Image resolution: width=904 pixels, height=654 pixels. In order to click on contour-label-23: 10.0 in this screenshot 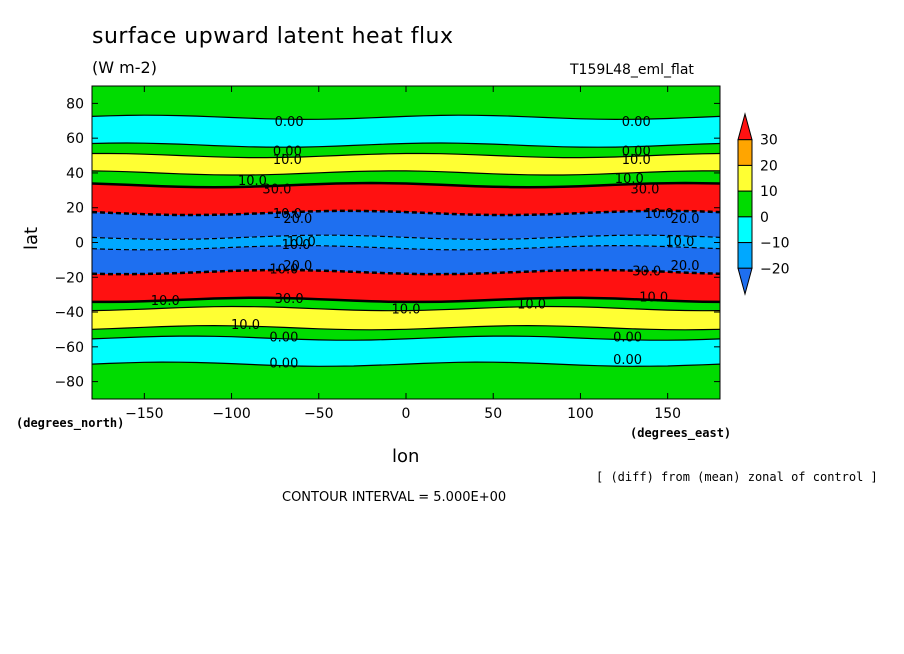, I will do `click(165, 301)`.